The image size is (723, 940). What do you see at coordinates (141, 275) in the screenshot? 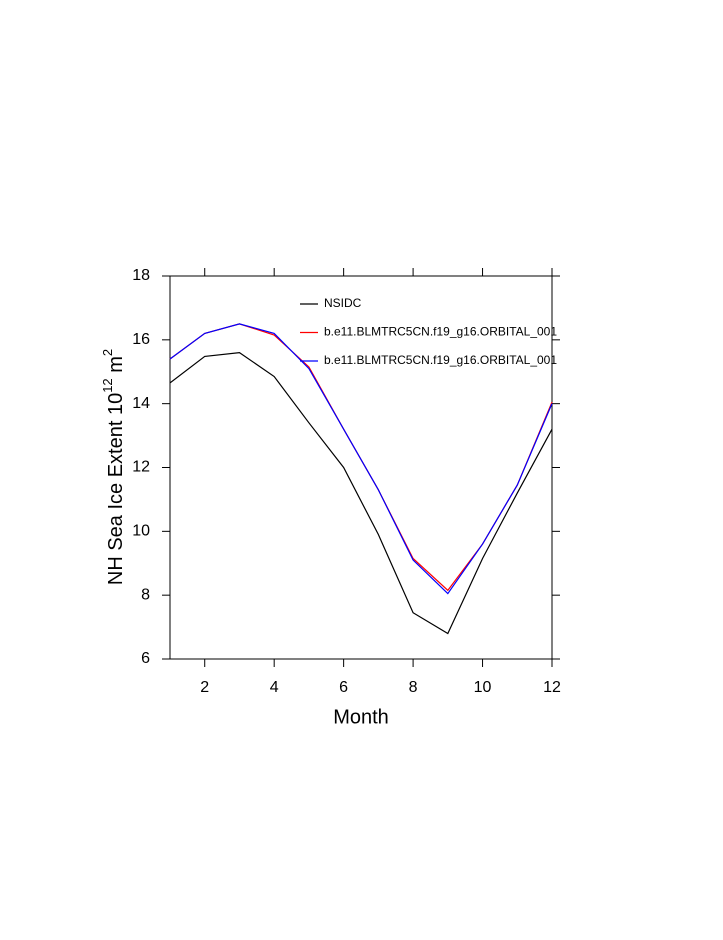
I see `y-tick-label: 18` at bounding box center [141, 275].